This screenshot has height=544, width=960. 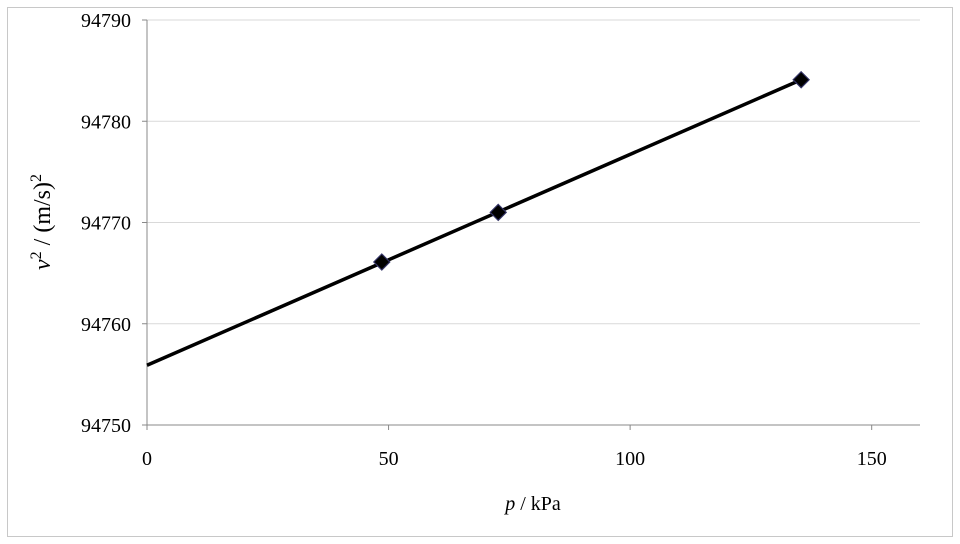 I want to click on y-axis-title: v2 / (m/s)2, so click(x=42, y=222).